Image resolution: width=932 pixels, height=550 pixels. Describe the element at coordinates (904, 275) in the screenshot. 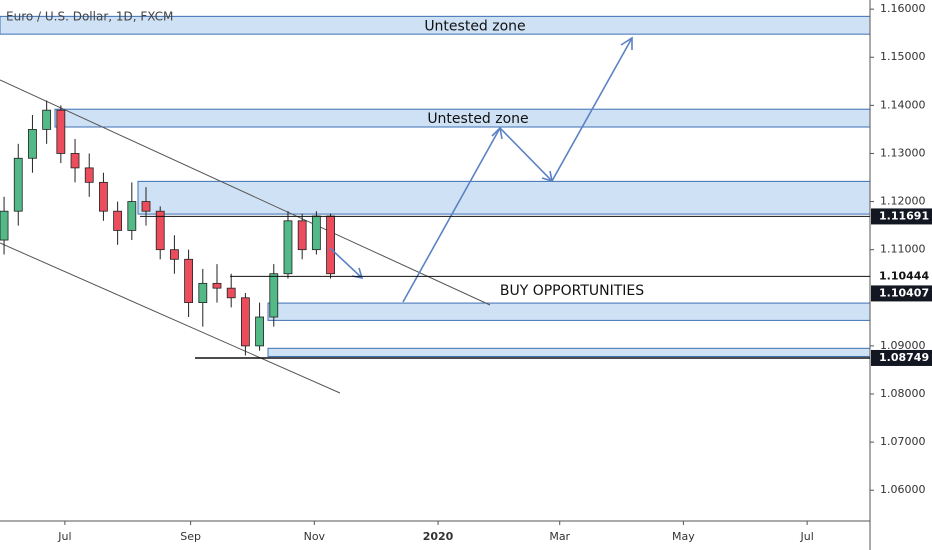

I see `price-tag-label: 1.10444` at that location.